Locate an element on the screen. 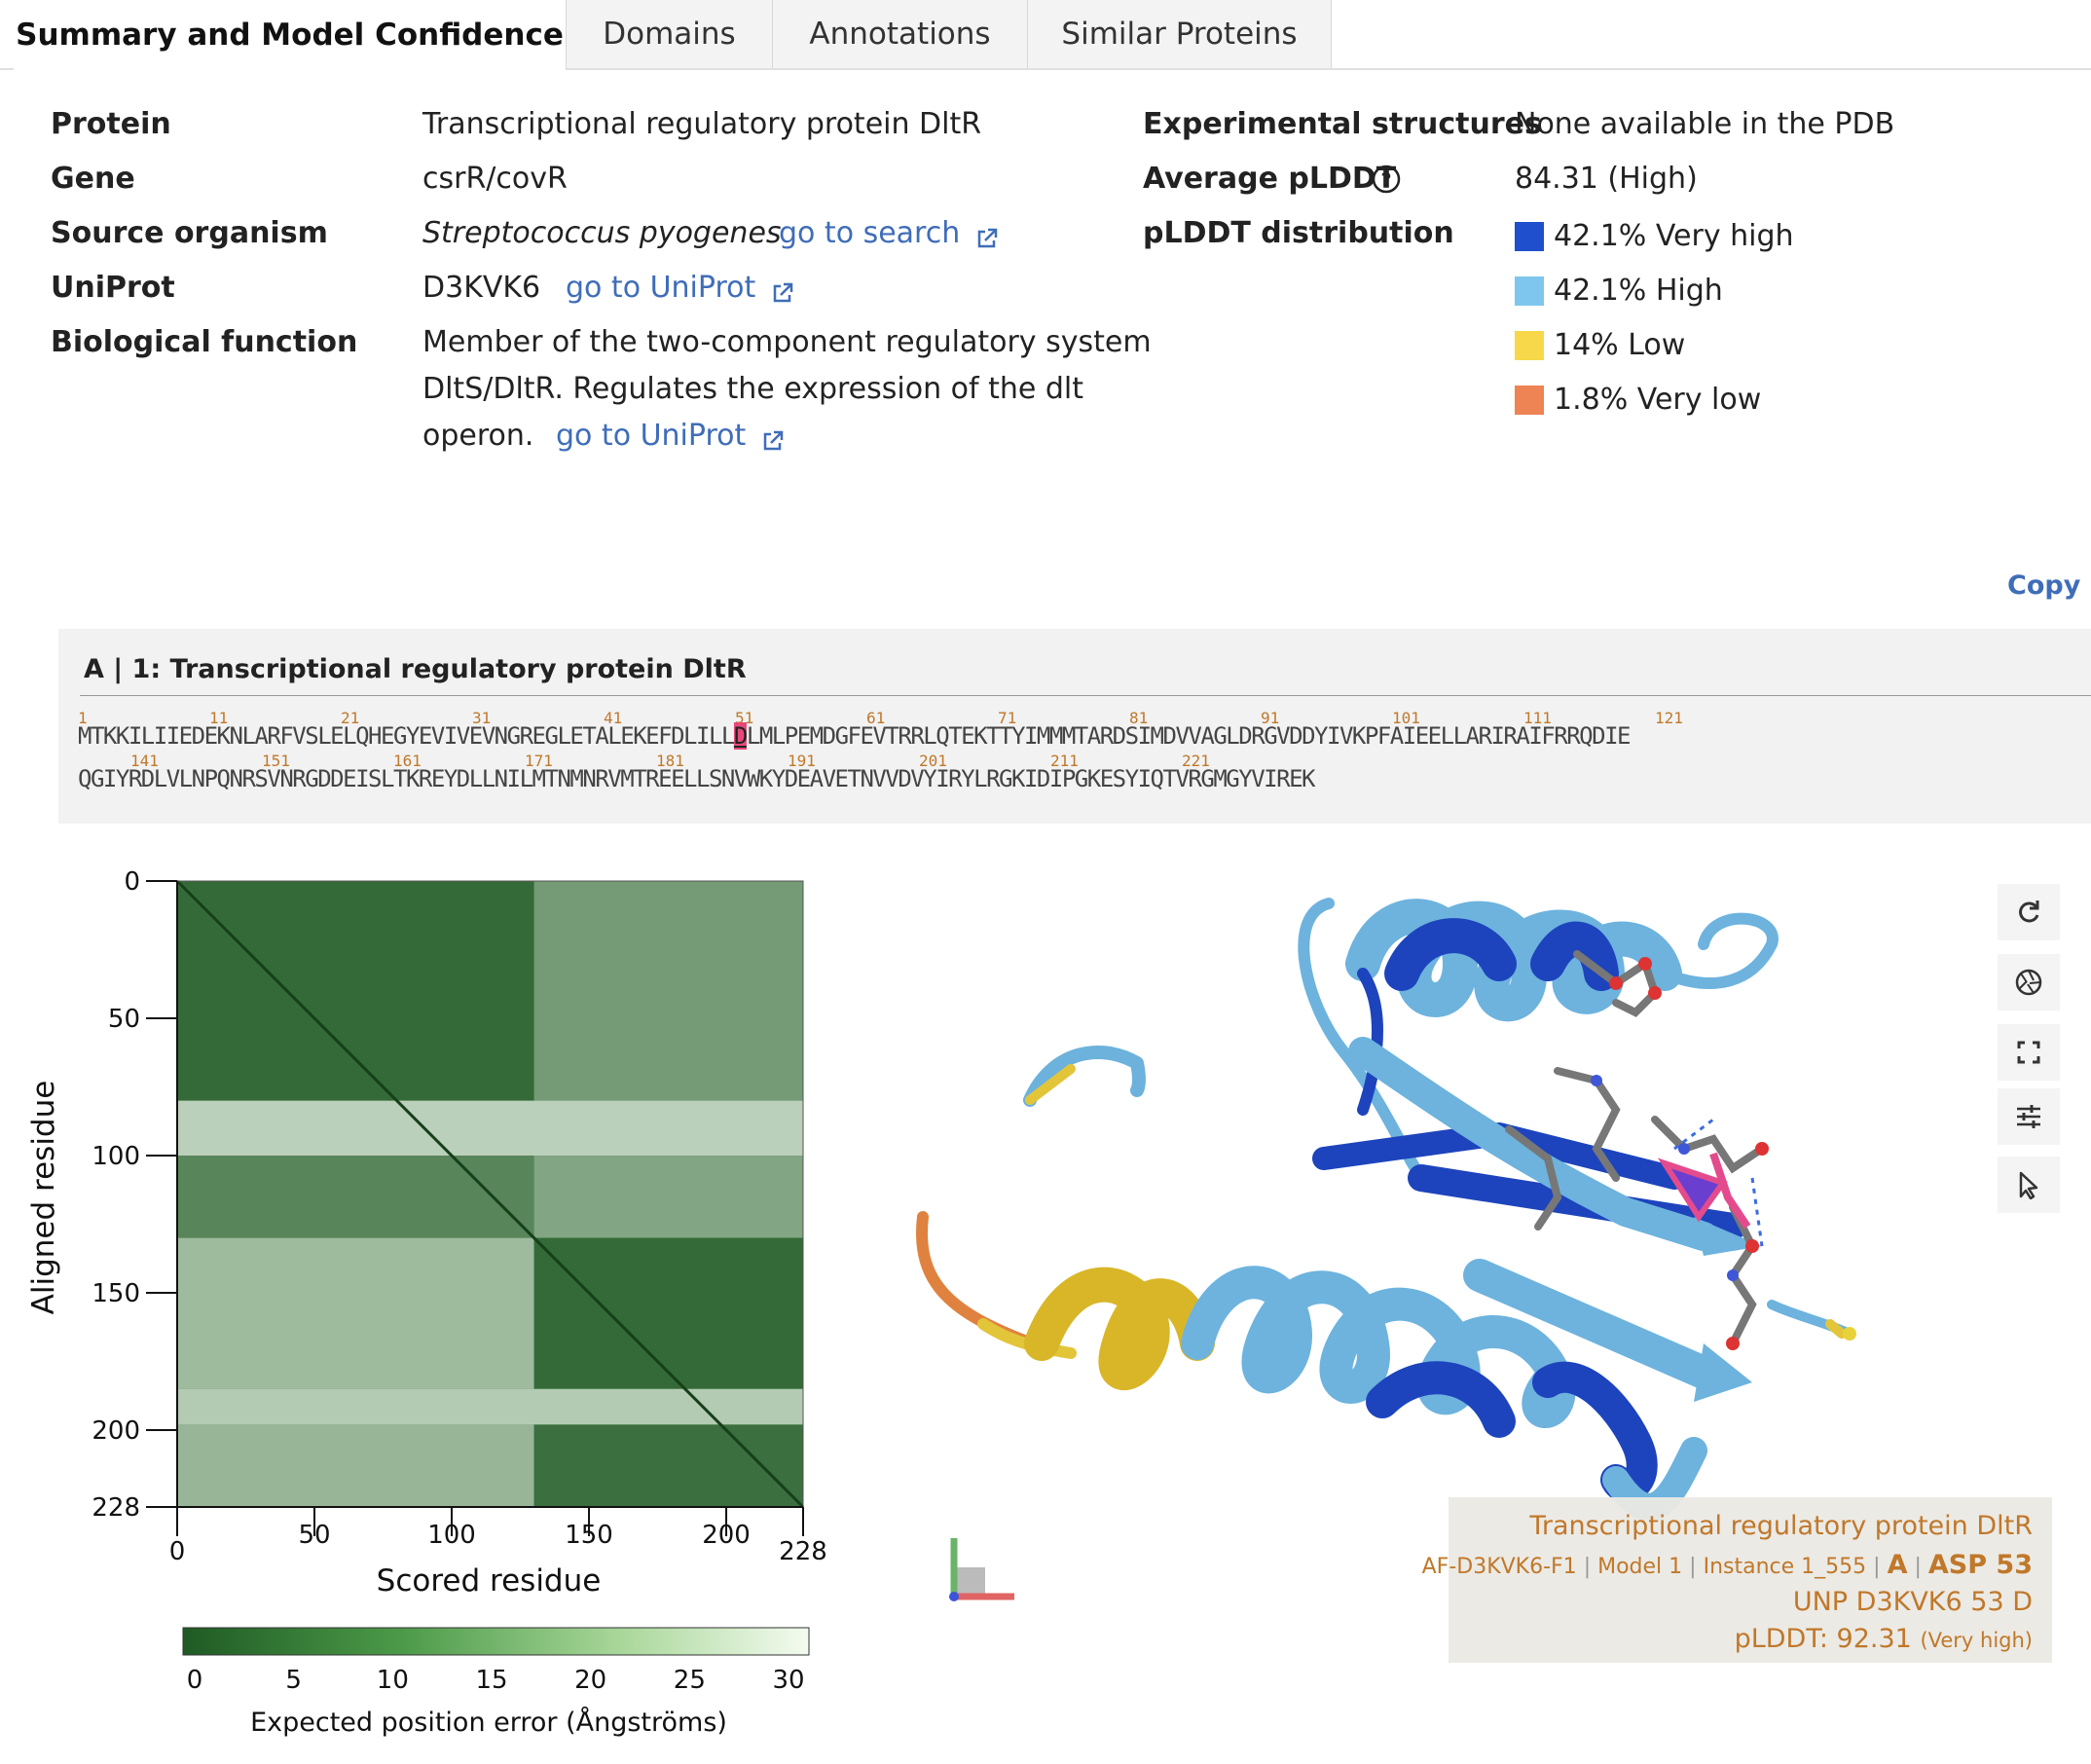 Image resolution: width=2091 pixels, height=1764 pixels. copy-sequence-link: Copy se is located at coordinates (2049, 585).